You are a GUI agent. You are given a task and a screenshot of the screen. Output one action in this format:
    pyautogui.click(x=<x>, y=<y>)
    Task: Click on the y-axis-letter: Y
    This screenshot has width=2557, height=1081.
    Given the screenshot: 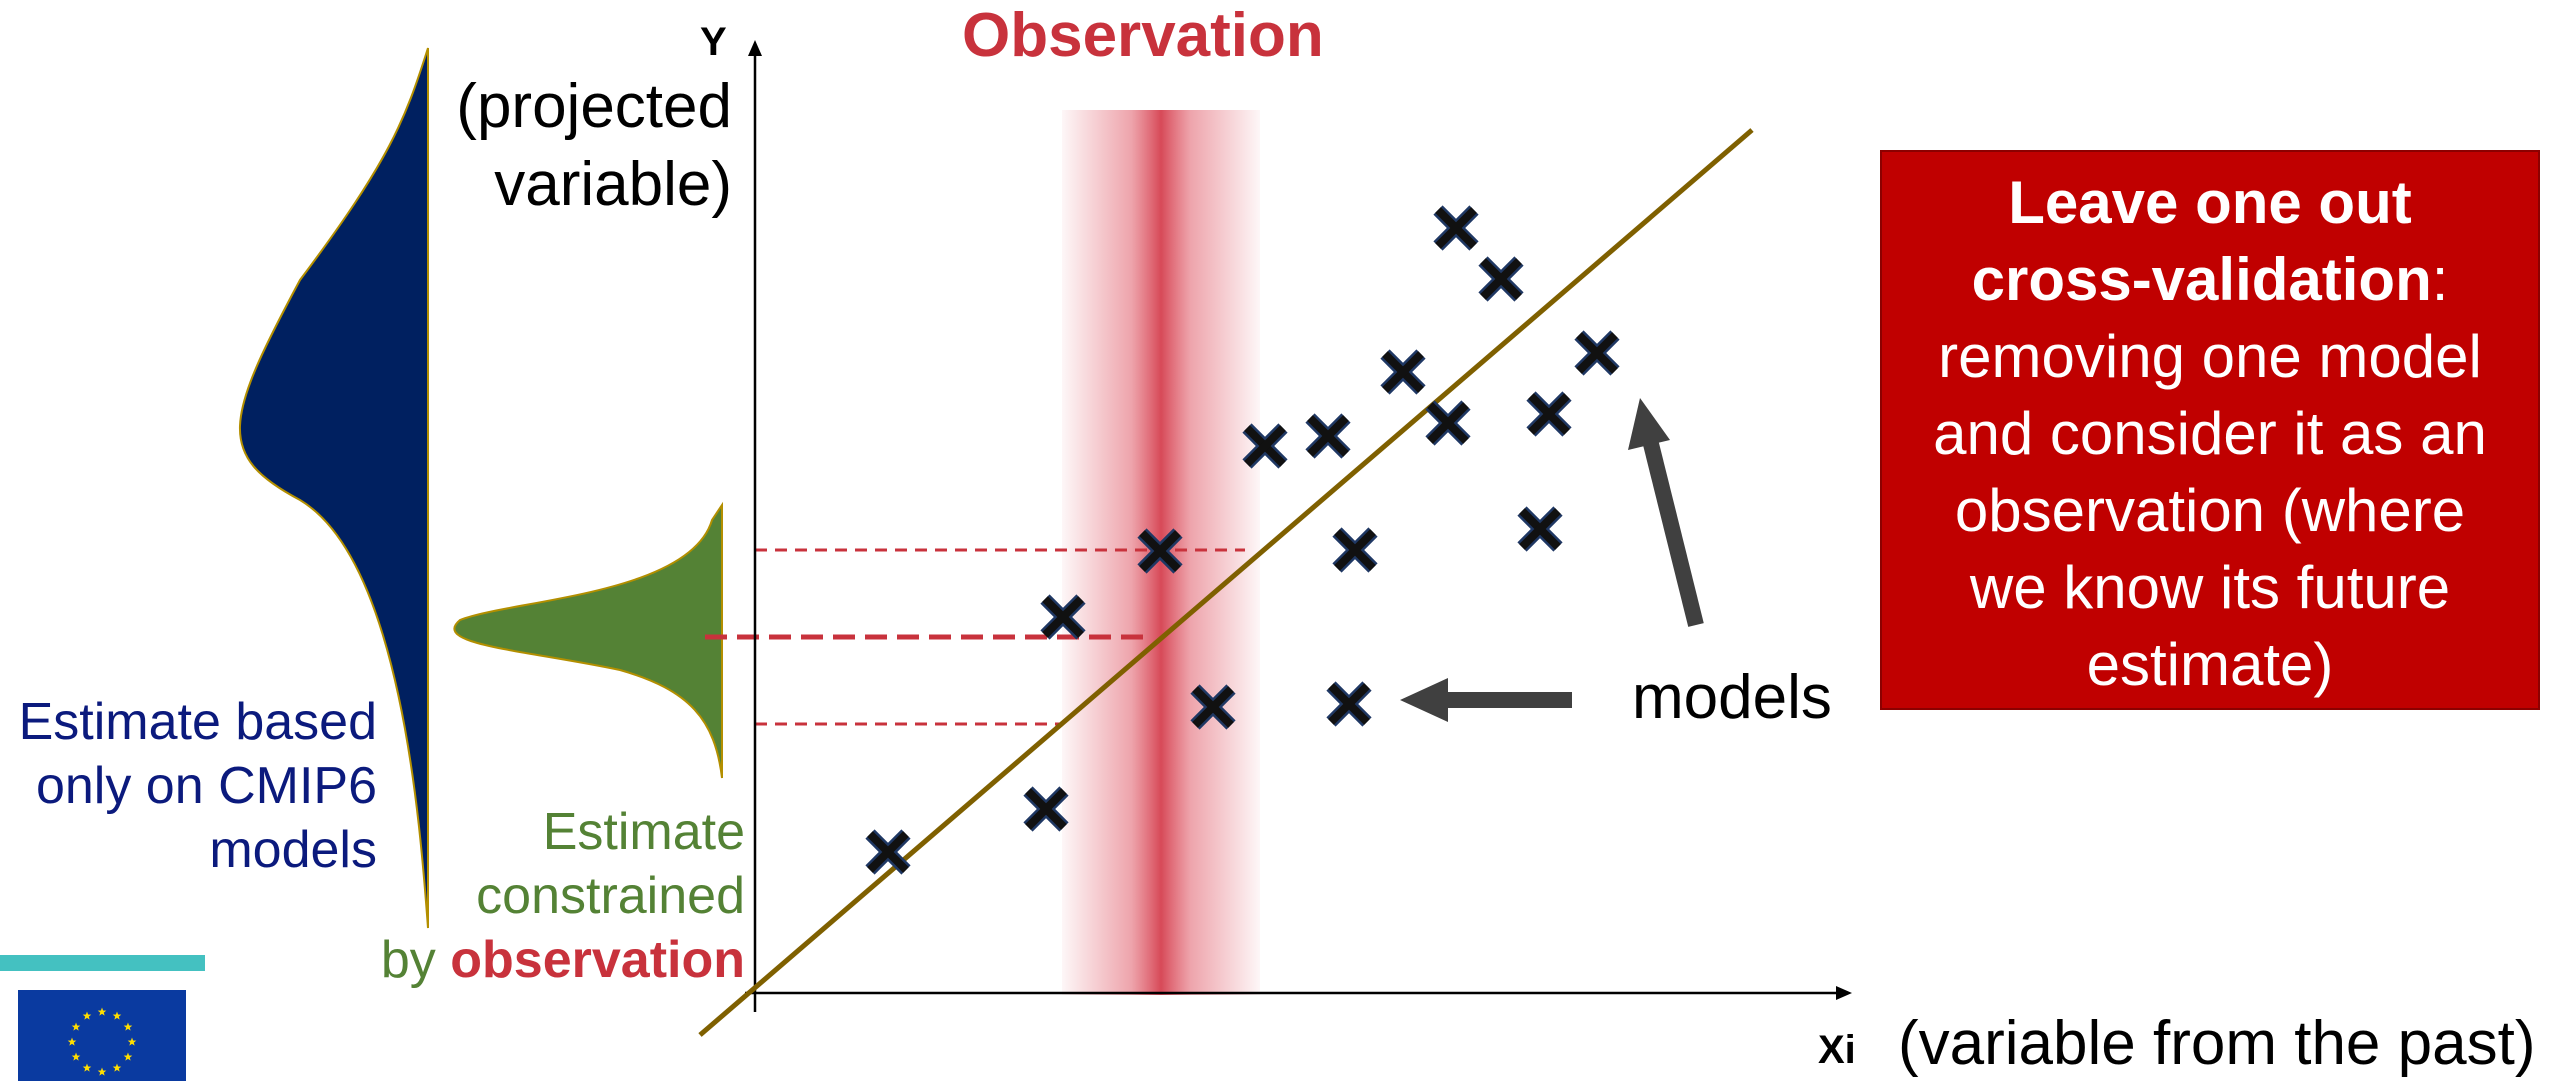 What is the action you would take?
    pyautogui.click(x=713, y=42)
    